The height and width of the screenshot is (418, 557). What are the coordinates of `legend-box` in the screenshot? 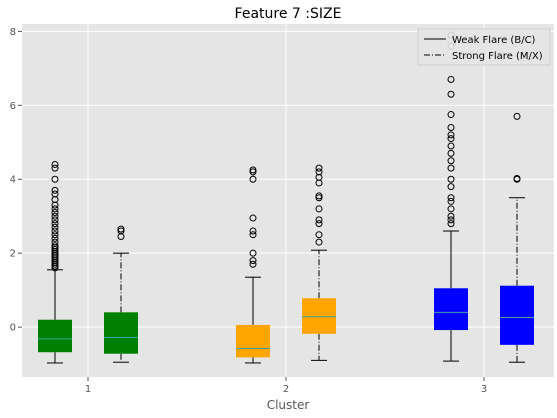 It's located at (484, 47).